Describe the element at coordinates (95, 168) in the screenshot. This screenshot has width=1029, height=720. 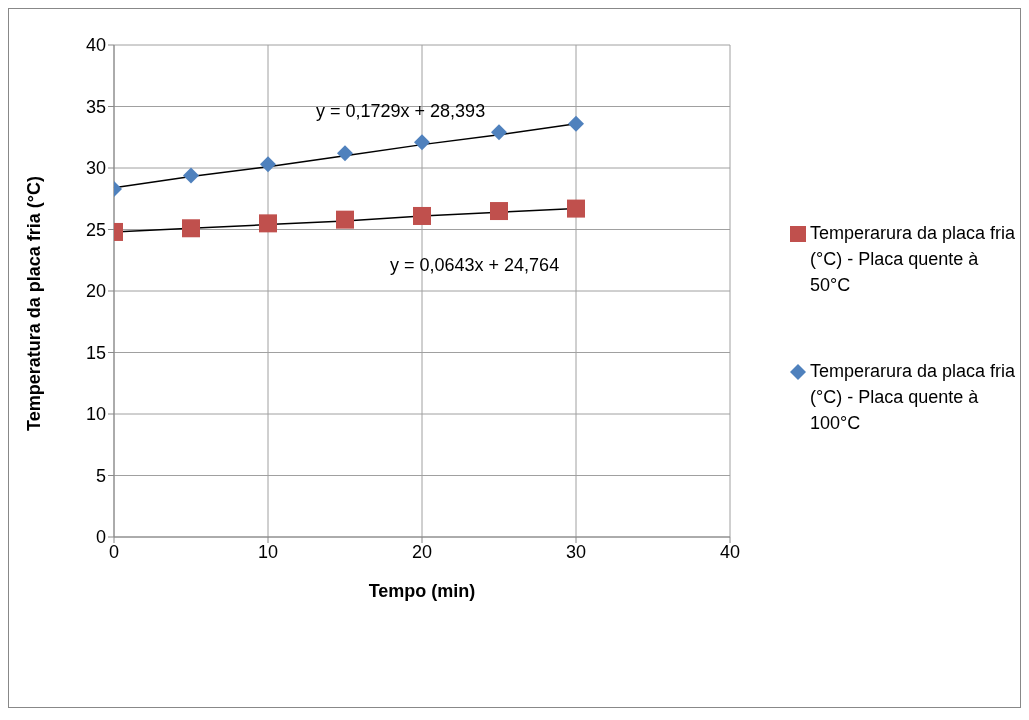
I see `y-tick-label: 30` at that location.